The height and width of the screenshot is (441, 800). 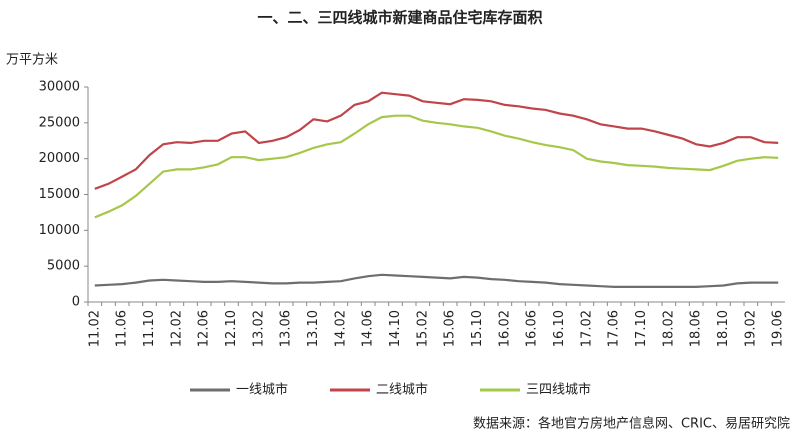 I want to click on x-tick-label: 13.06, so click(x=286, y=328).